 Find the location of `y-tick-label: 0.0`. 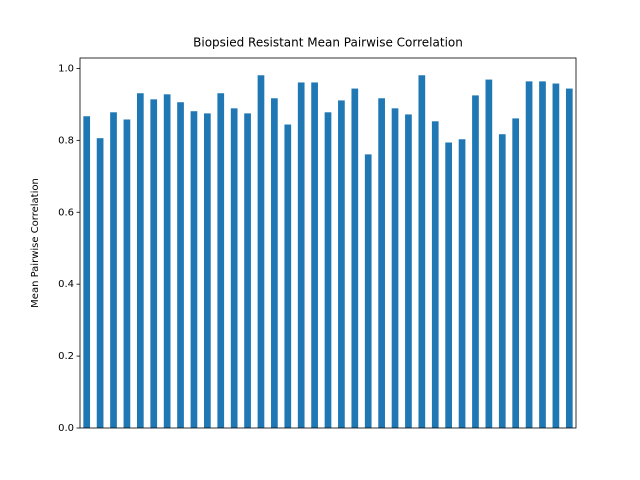

y-tick-label: 0.0 is located at coordinates (66, 428).